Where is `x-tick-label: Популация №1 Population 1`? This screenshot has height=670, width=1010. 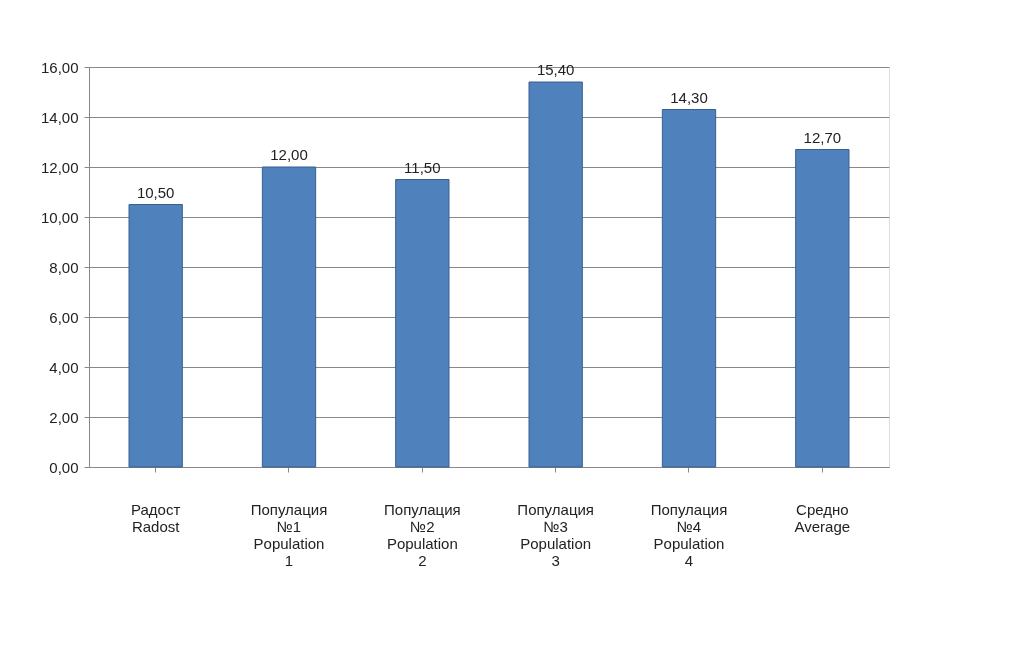 x-tick-label: Популация №1 Population 1 is located at coordinates (289, 534).